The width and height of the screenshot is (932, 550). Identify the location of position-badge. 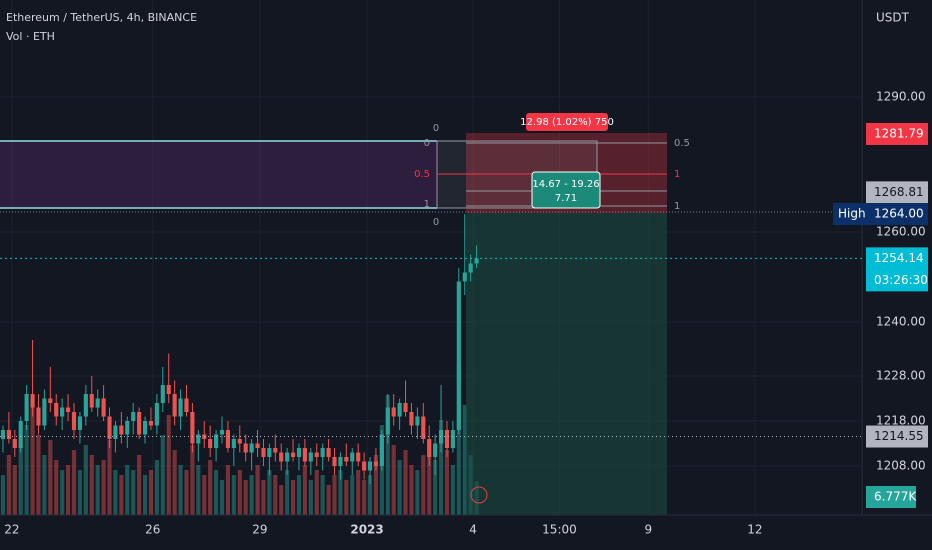
(567, 122).